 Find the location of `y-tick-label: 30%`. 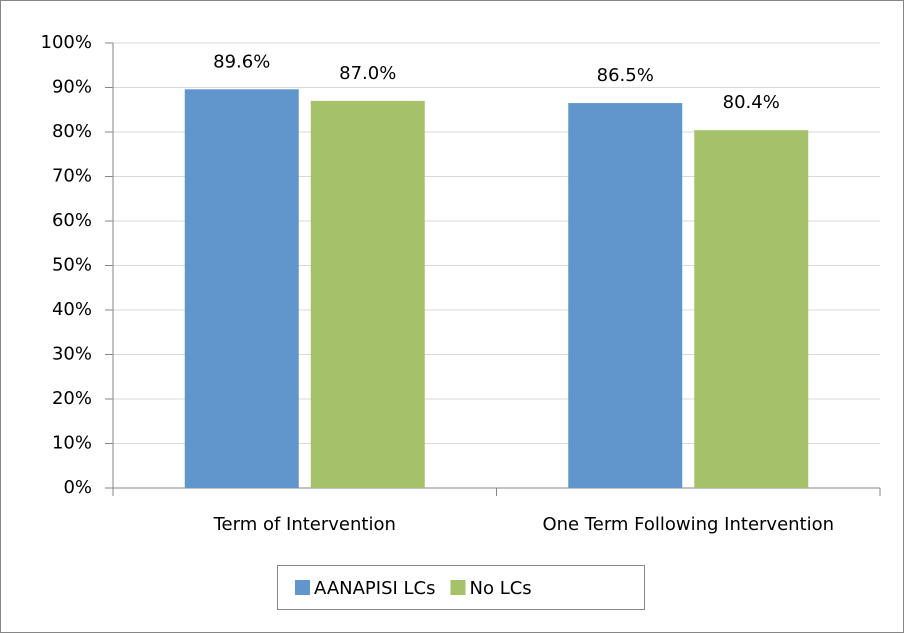

y-tick-label: 30% is located at coordinates (72, 354).